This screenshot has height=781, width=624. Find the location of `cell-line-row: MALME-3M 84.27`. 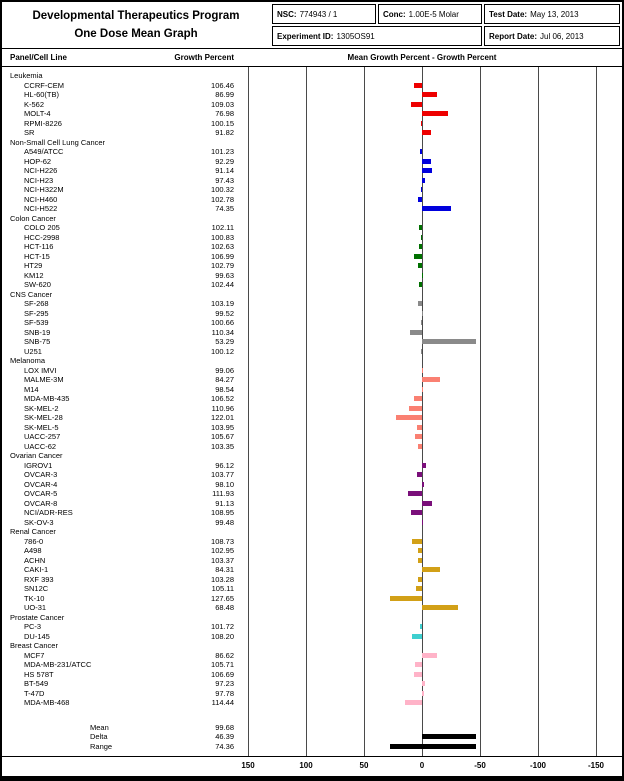

cell-line-row: MALME-3M 84.27 is located at coordinates (312, 380).